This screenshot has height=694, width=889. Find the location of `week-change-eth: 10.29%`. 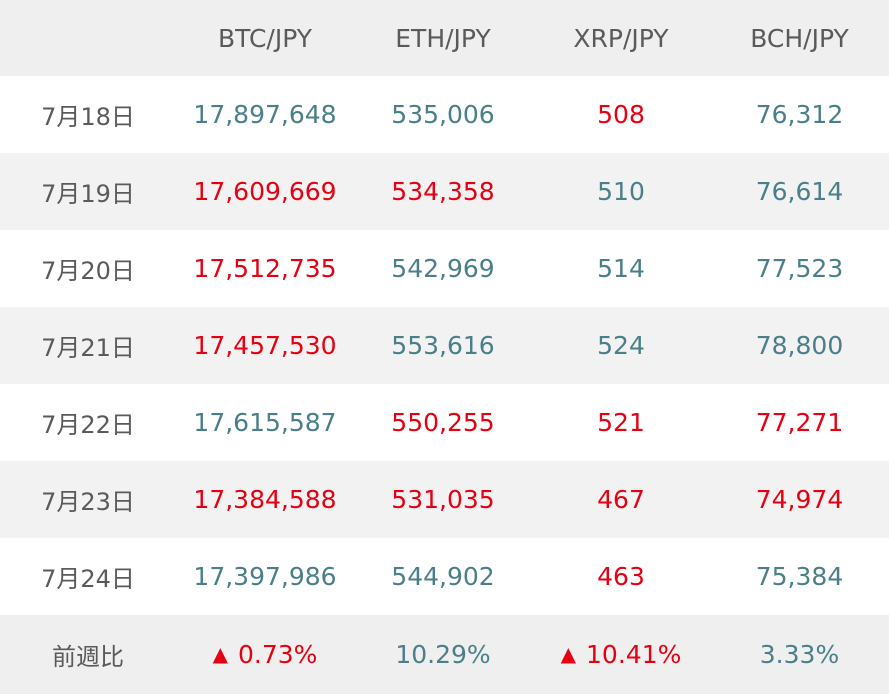

week-change-eth: 10.29% is located at coordinates (443, 654).